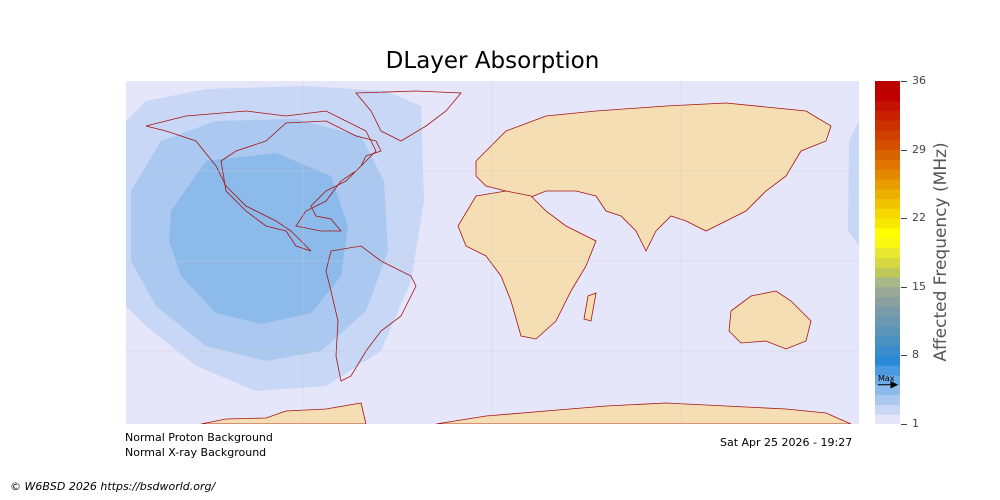 This screenshot has width=1000, height=500. Describe the element at coordinates (196, 452) in the screenshot. I see `xray-status: Normal X-ray Background` at that location.